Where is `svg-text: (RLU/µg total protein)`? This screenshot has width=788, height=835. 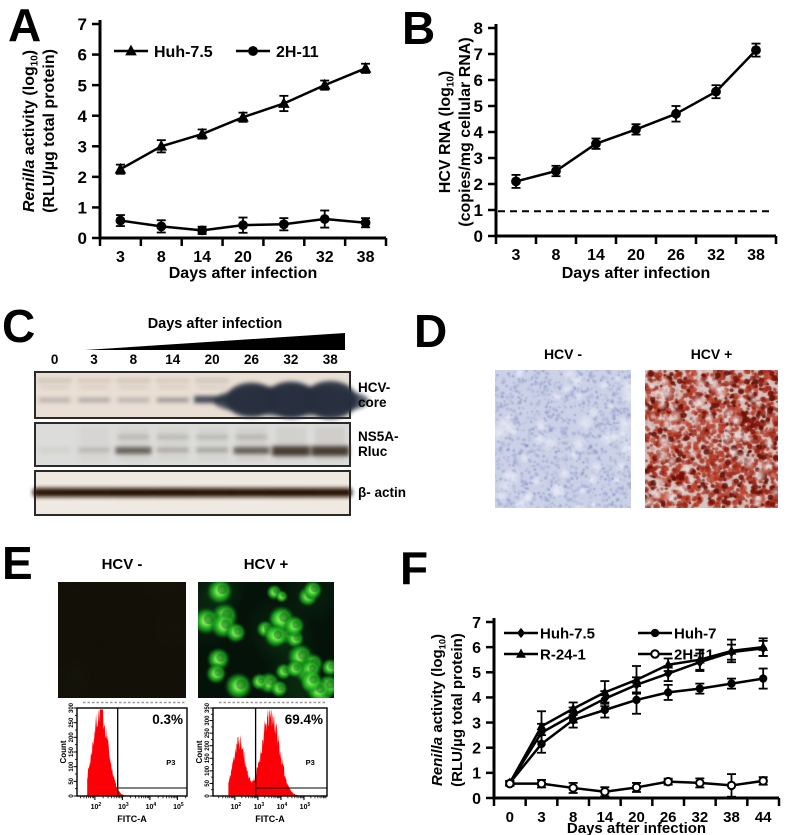 svg-text: (RLU/µg total protein) is located at coordinates (49, 131).